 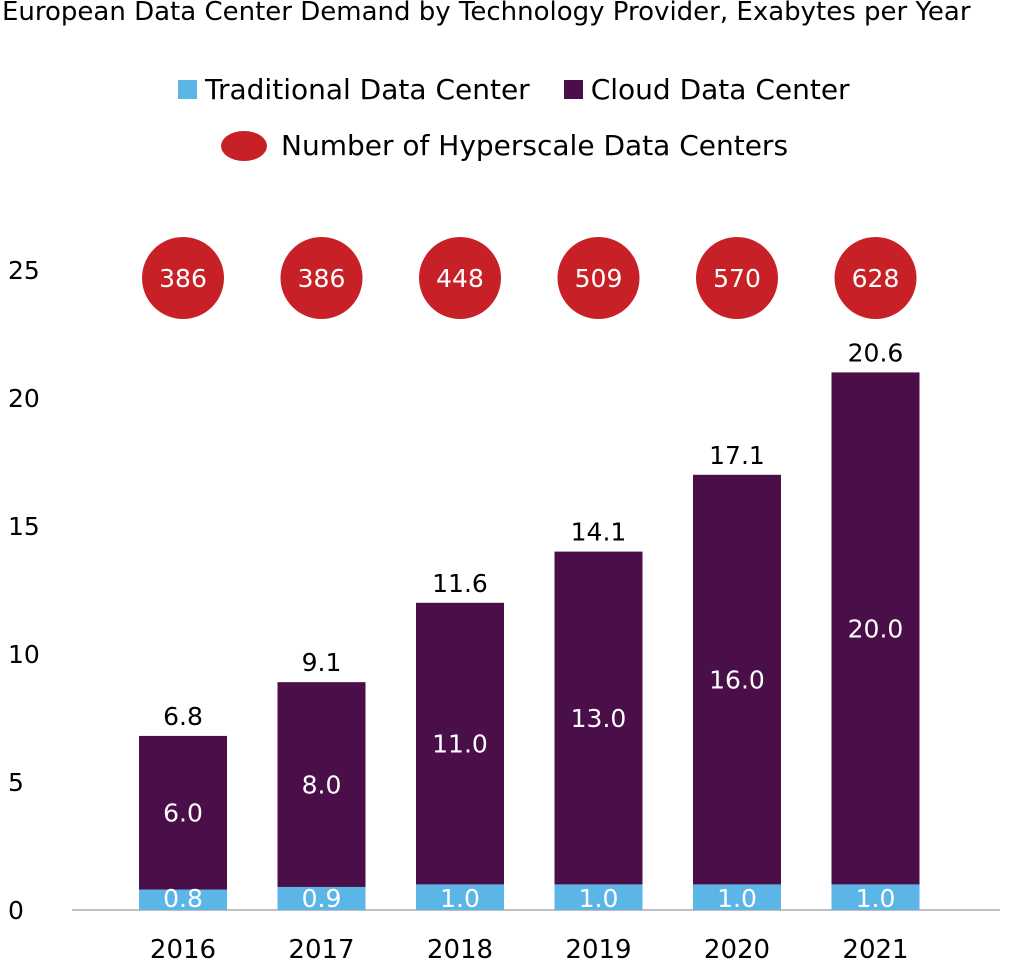 I want to click on y-tick-label: 10, so click(x=24, y=654).